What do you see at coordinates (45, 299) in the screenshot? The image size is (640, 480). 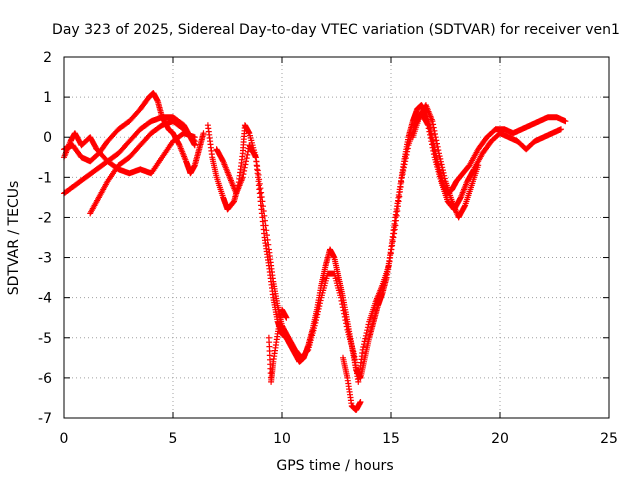 I see `y-tick-label: -4` at bounding box center [45, 299].